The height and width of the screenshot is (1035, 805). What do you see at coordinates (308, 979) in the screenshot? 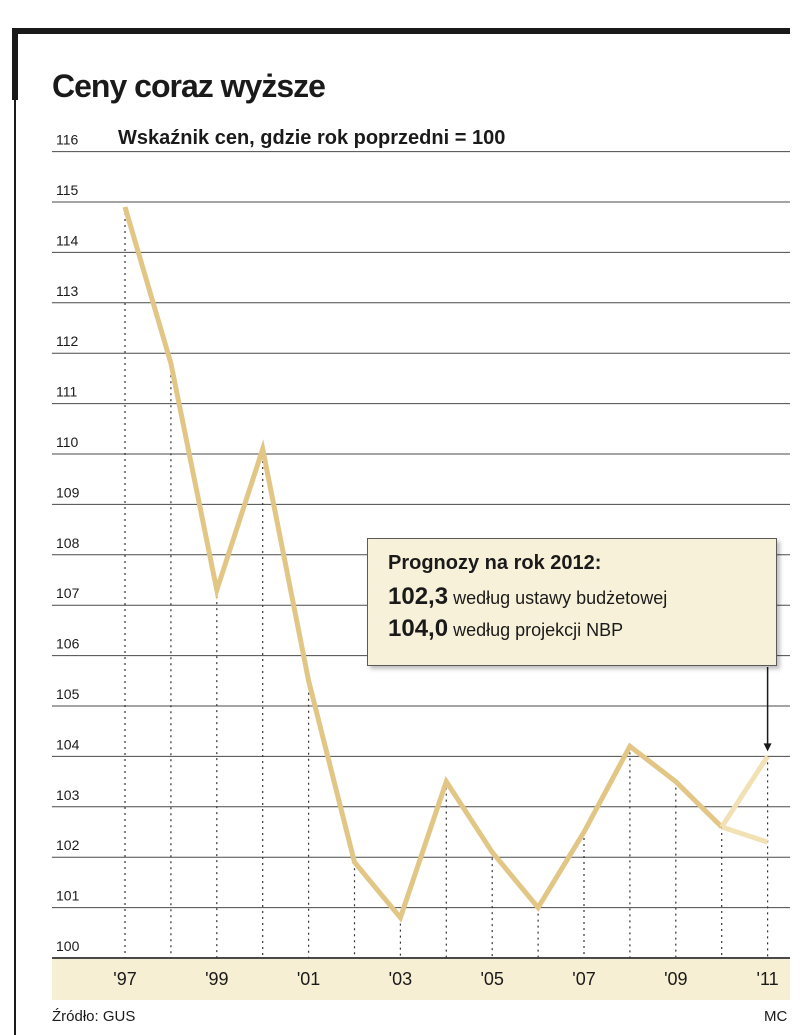
I see `x-tick-label-2001: '01` at bounding box center [308, 979].